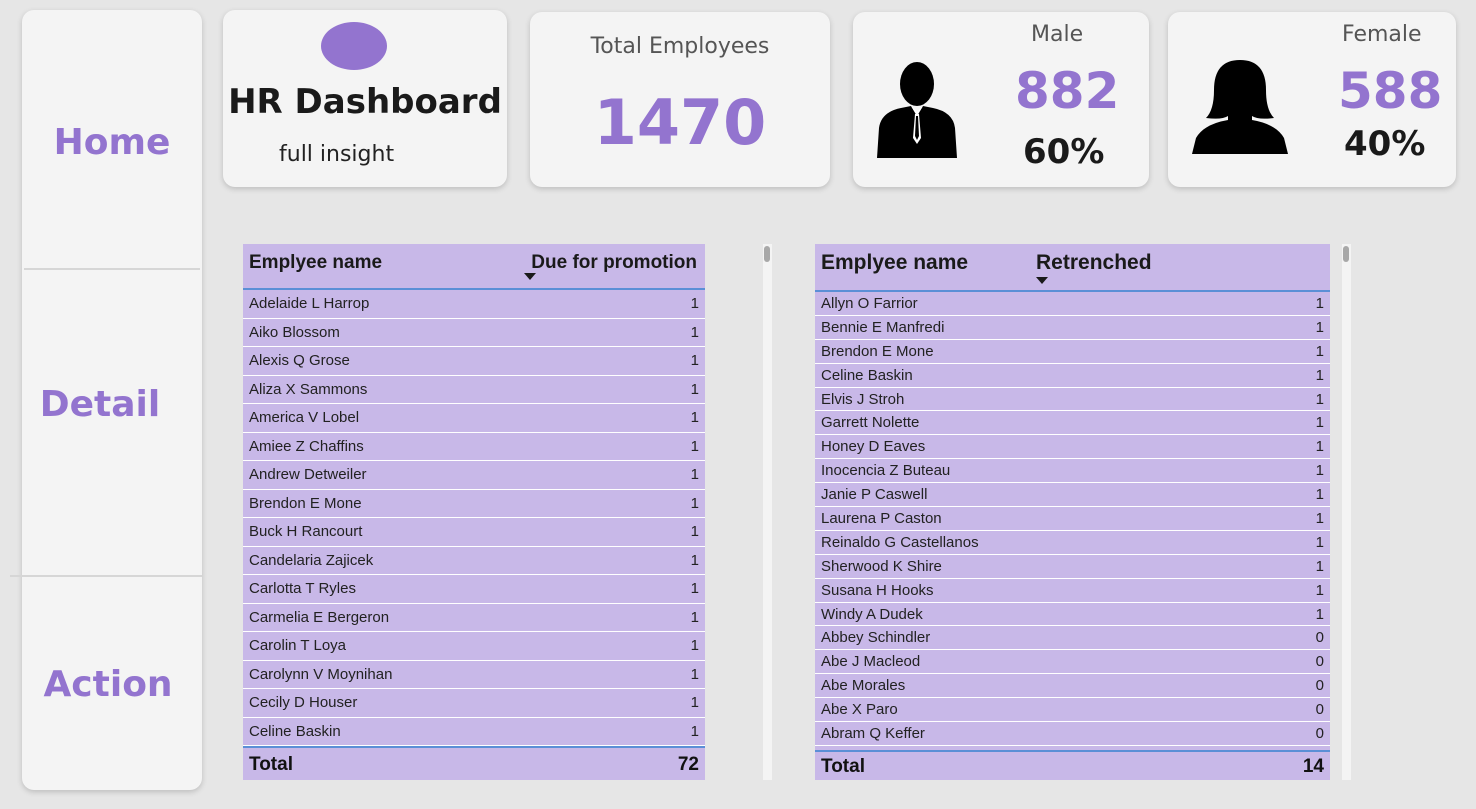  What do you see at coordinates (1072, 710) in the screenshot?
I see `table-row: Abe X Paro 0` at bounding box center [1072, 710].